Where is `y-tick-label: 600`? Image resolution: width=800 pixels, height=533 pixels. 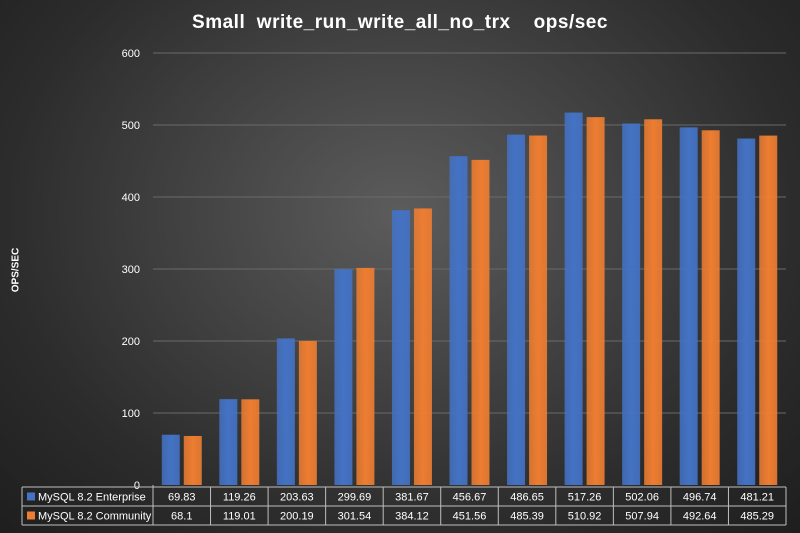
y-tick-label: 600 is located at coordinates (131, 54).